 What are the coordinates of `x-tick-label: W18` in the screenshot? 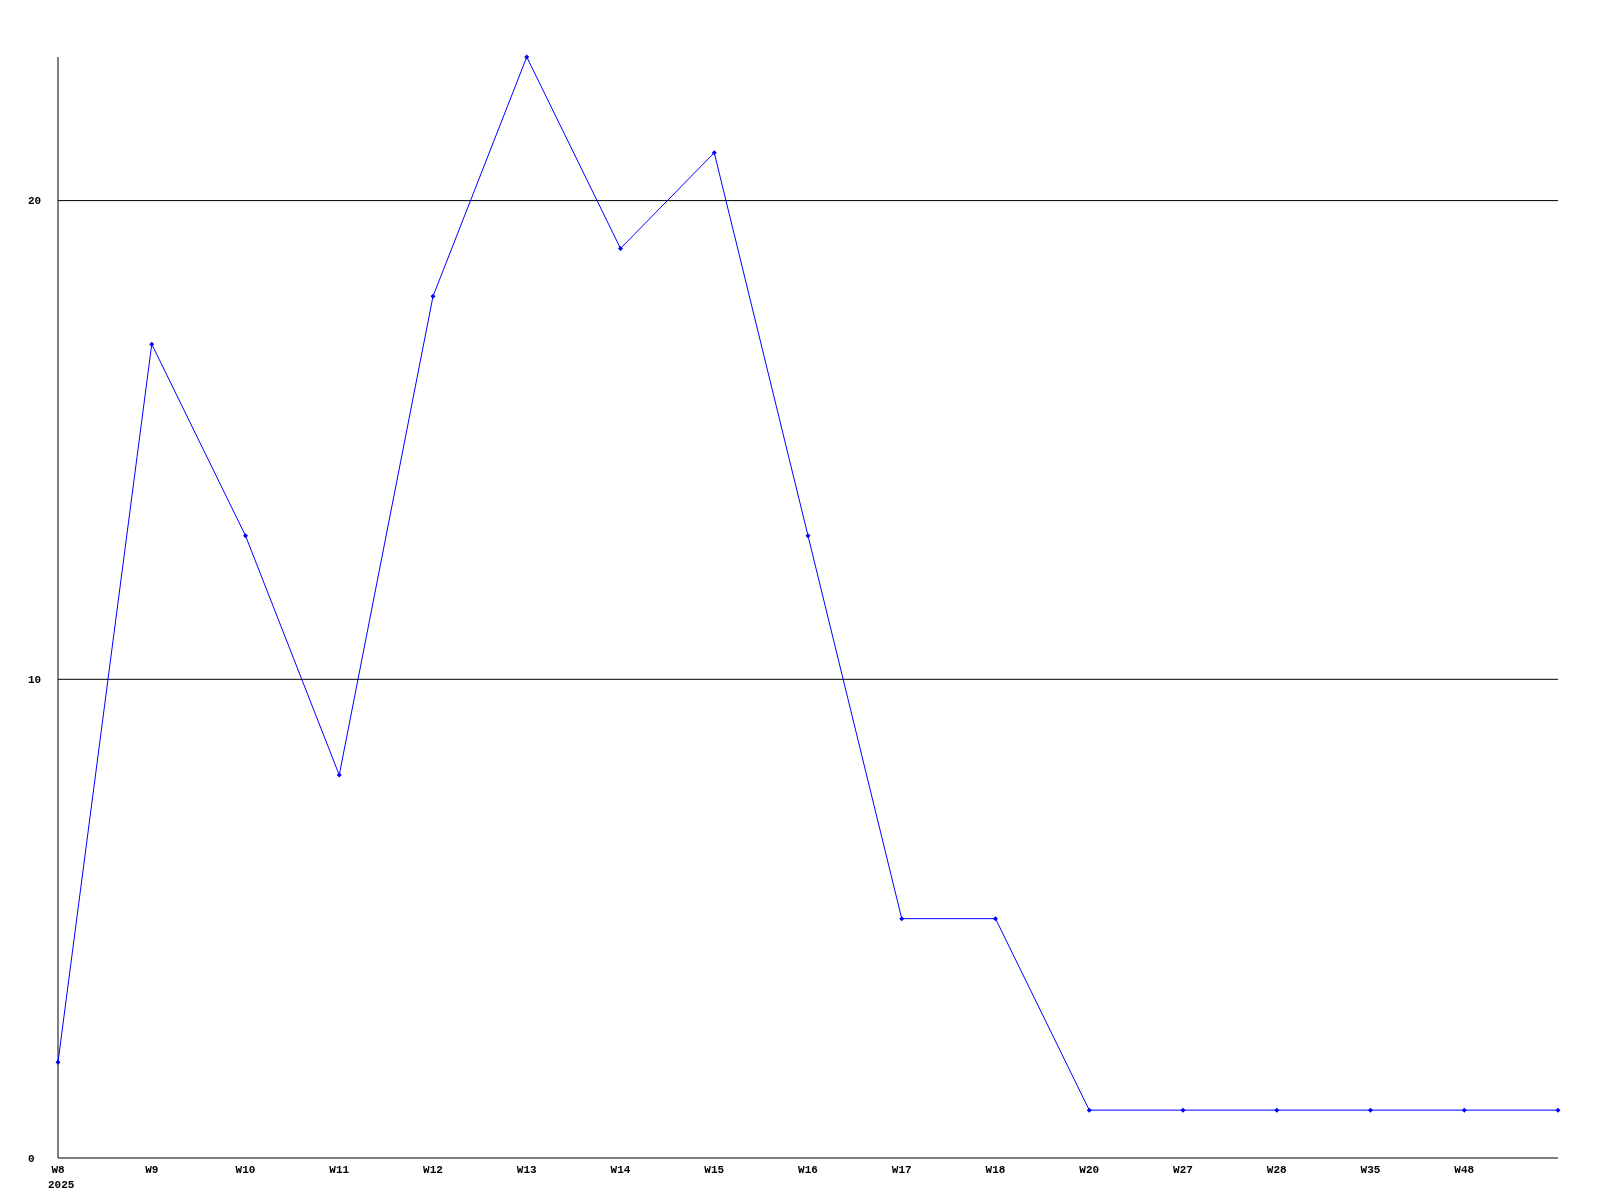 It's located at (995, 1170).